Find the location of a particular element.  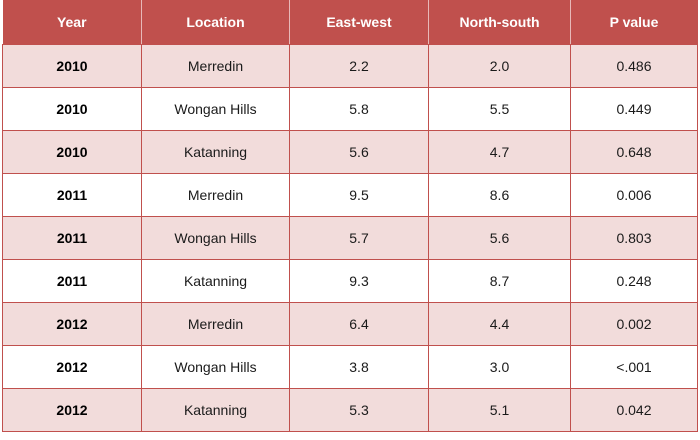

cell-east-west: 9.5 is located at coordinates (359, 195).